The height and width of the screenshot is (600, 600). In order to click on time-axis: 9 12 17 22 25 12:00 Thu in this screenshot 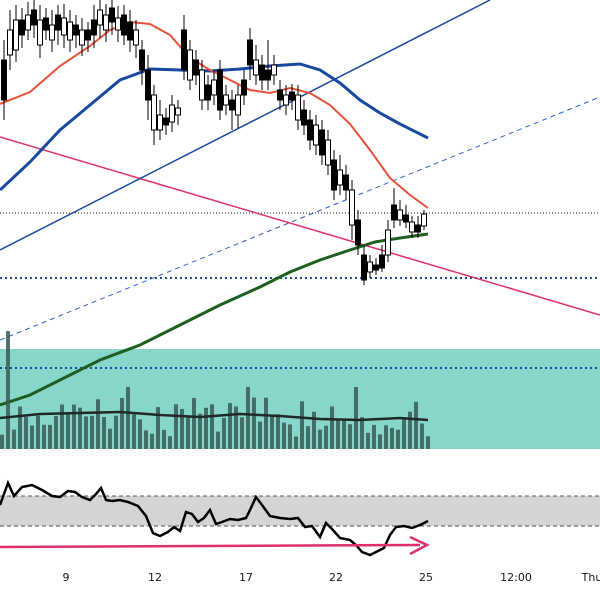, I will do `click(300, 580)`.